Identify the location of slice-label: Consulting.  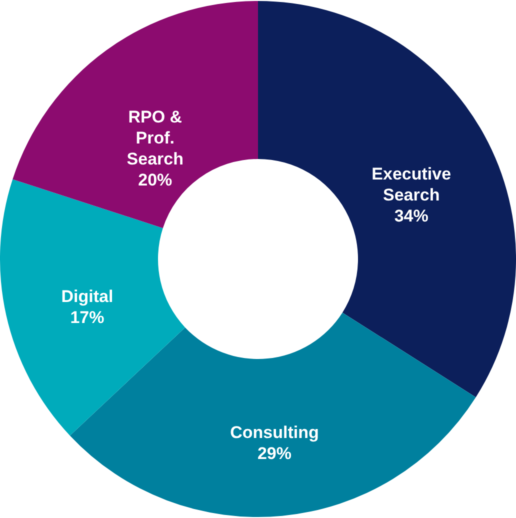
(274, 432).